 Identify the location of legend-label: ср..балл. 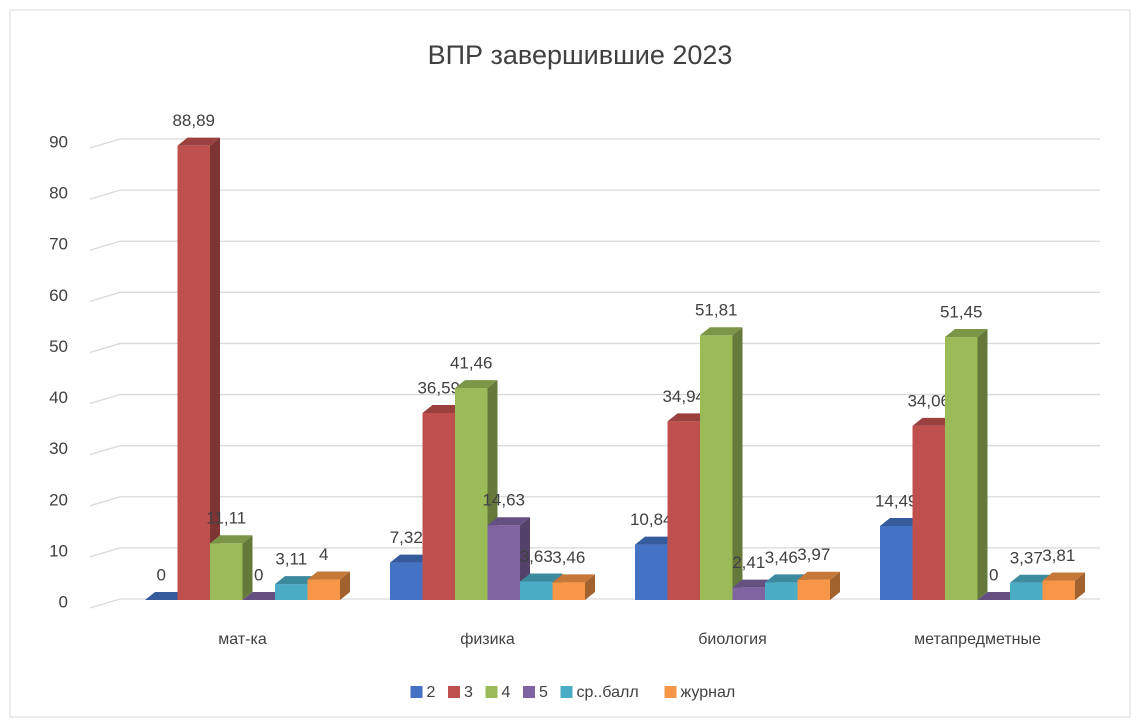
(608, 692).